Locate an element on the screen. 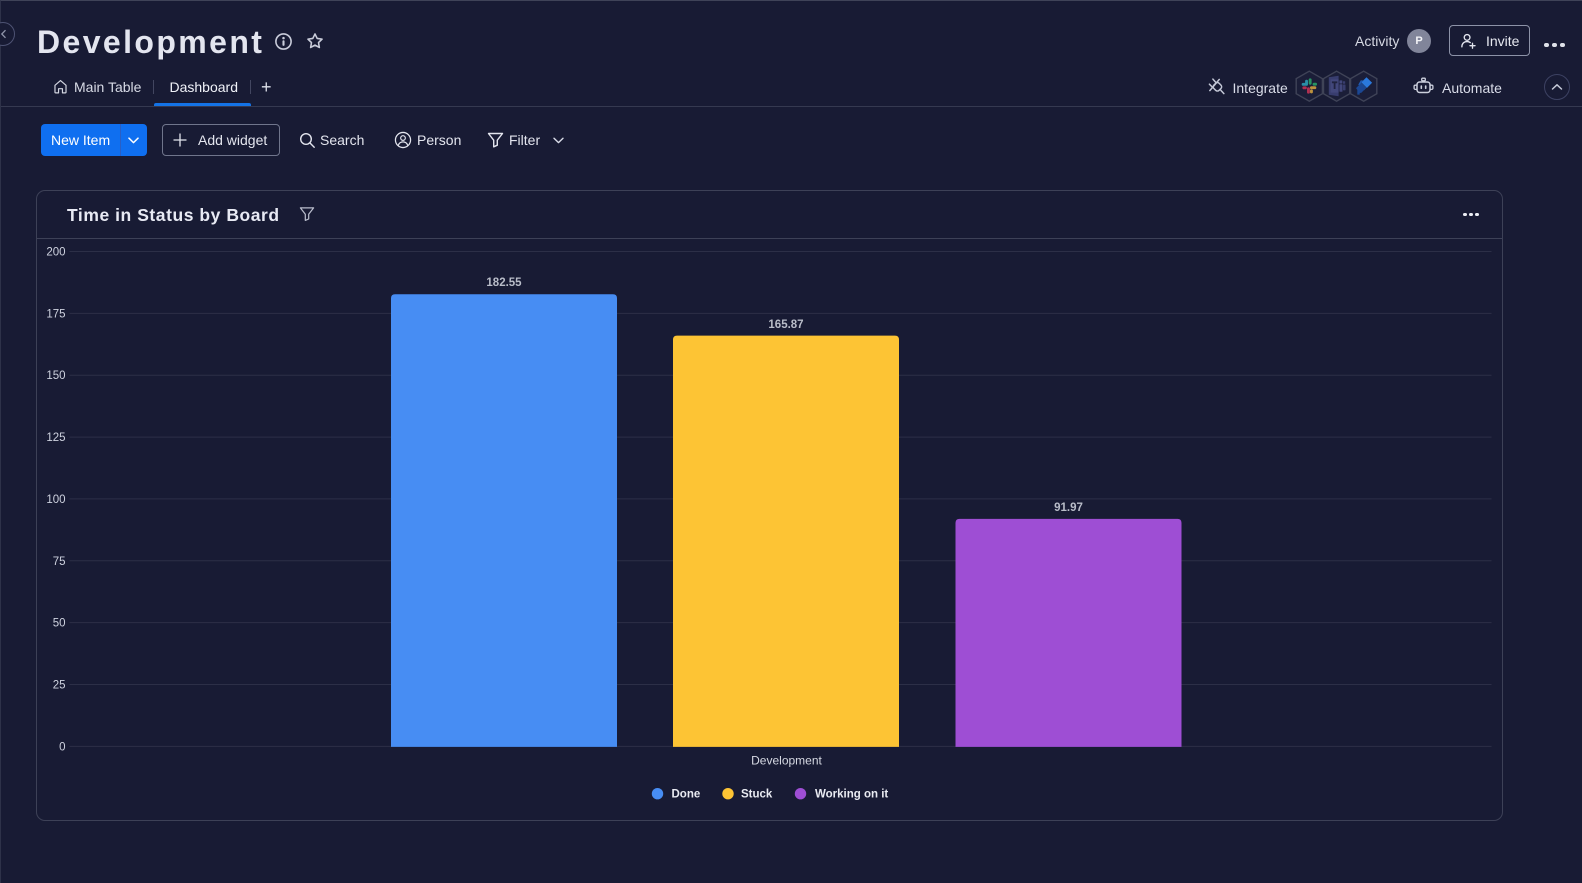 Image resolution: width=1582 pixels, height=883 pixels. svg-text: Working on it is located at coordinates (851, 795).